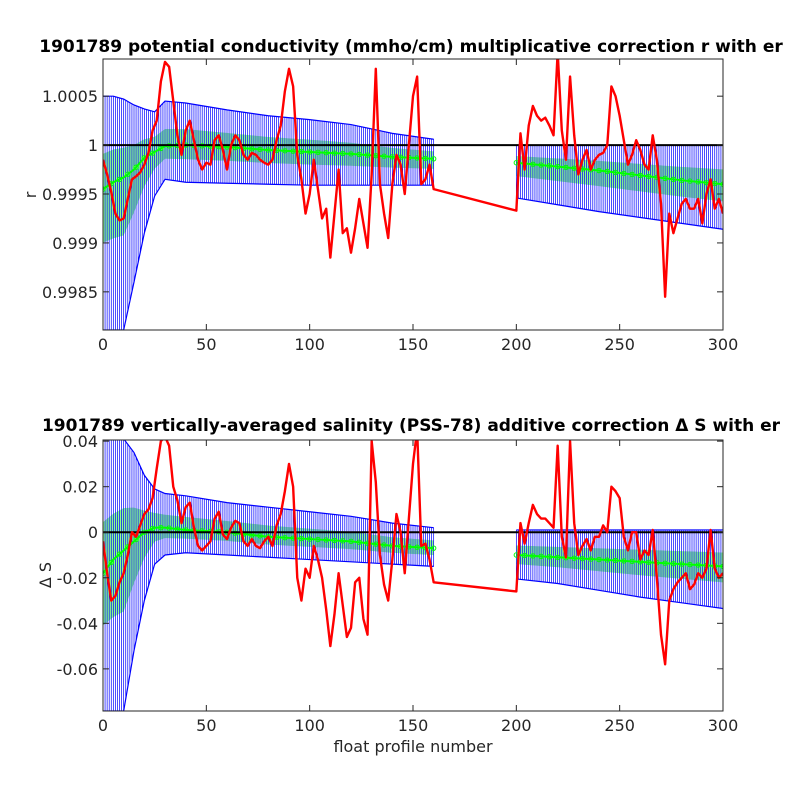  I want to click on correction-line, so click(619, 173).